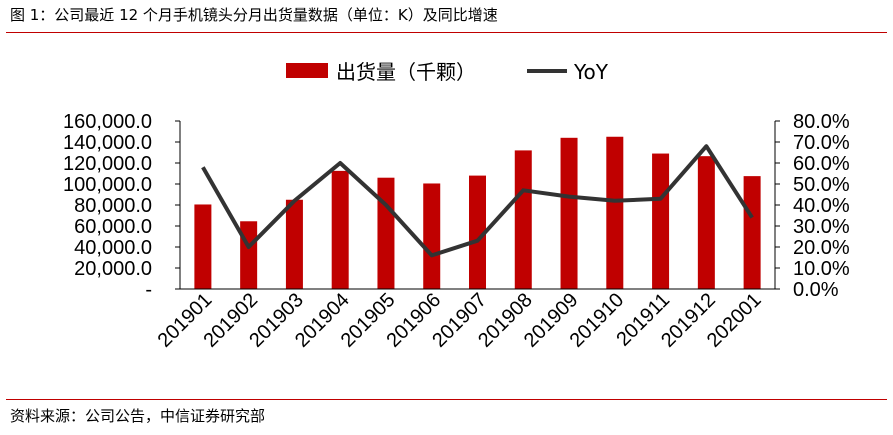  What do you see at coordinates (821, 185) in the screenshot?
I see `right-tick-label: 50.0%` at bounding box center [821, 185].